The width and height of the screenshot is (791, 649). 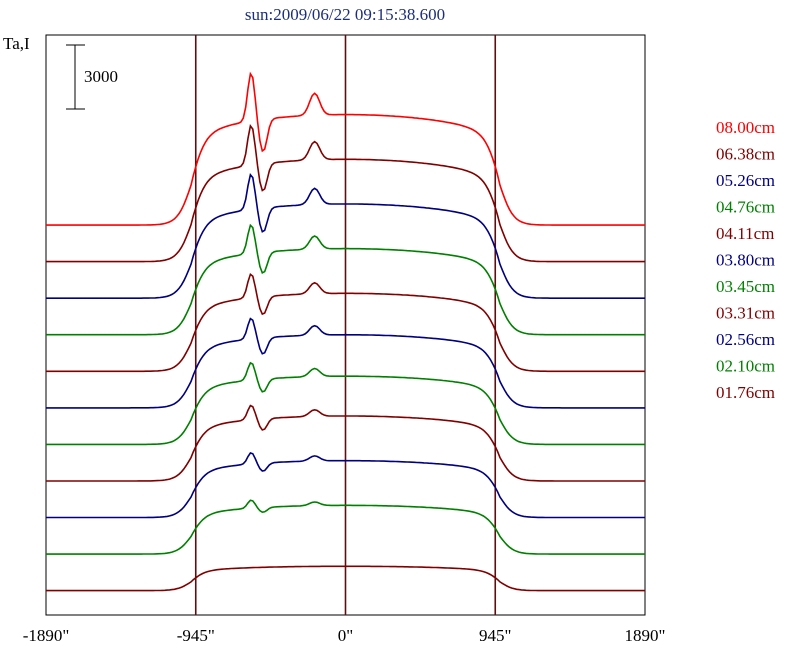 I want to click on x-tick-label: -945", so click(x=196, y=635).